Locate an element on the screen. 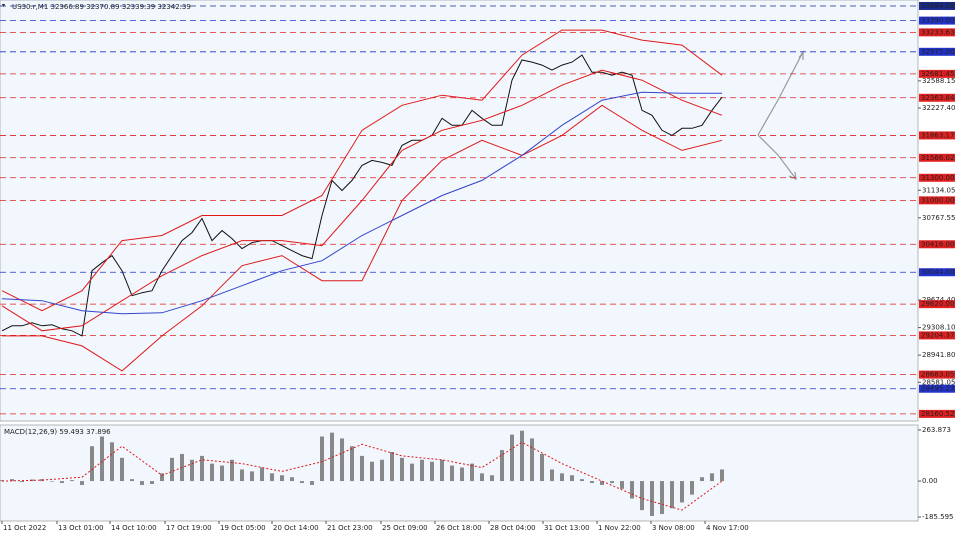  level-label: 31566.02 is located at coordinates (937, 158).